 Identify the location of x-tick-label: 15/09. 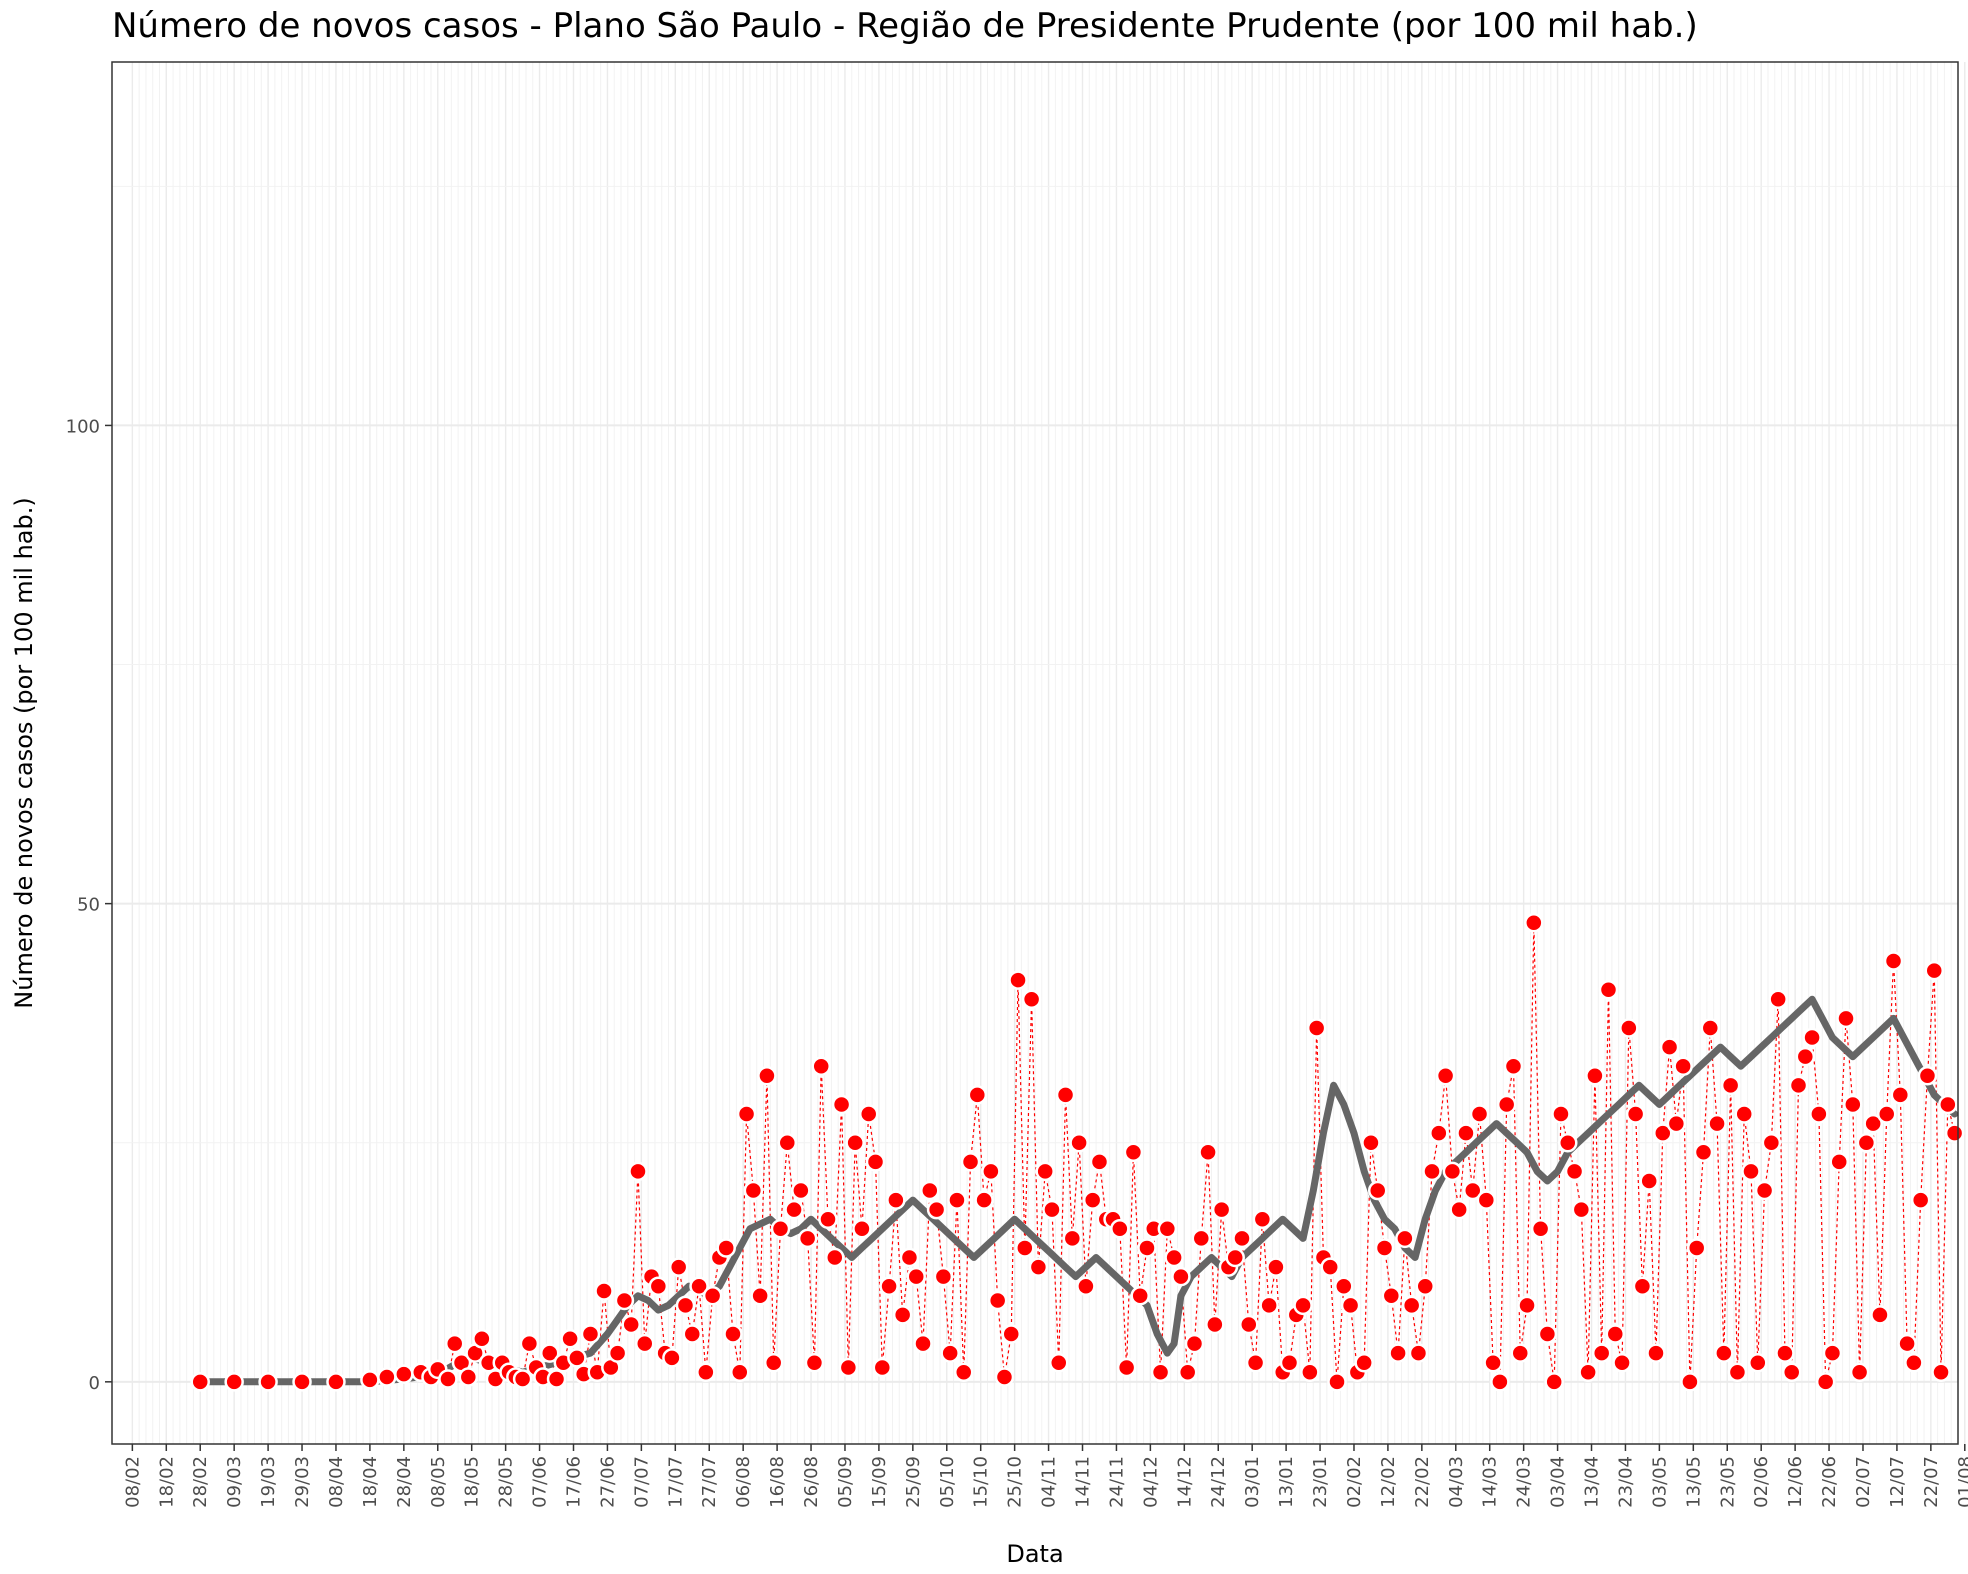
(879, 1482).